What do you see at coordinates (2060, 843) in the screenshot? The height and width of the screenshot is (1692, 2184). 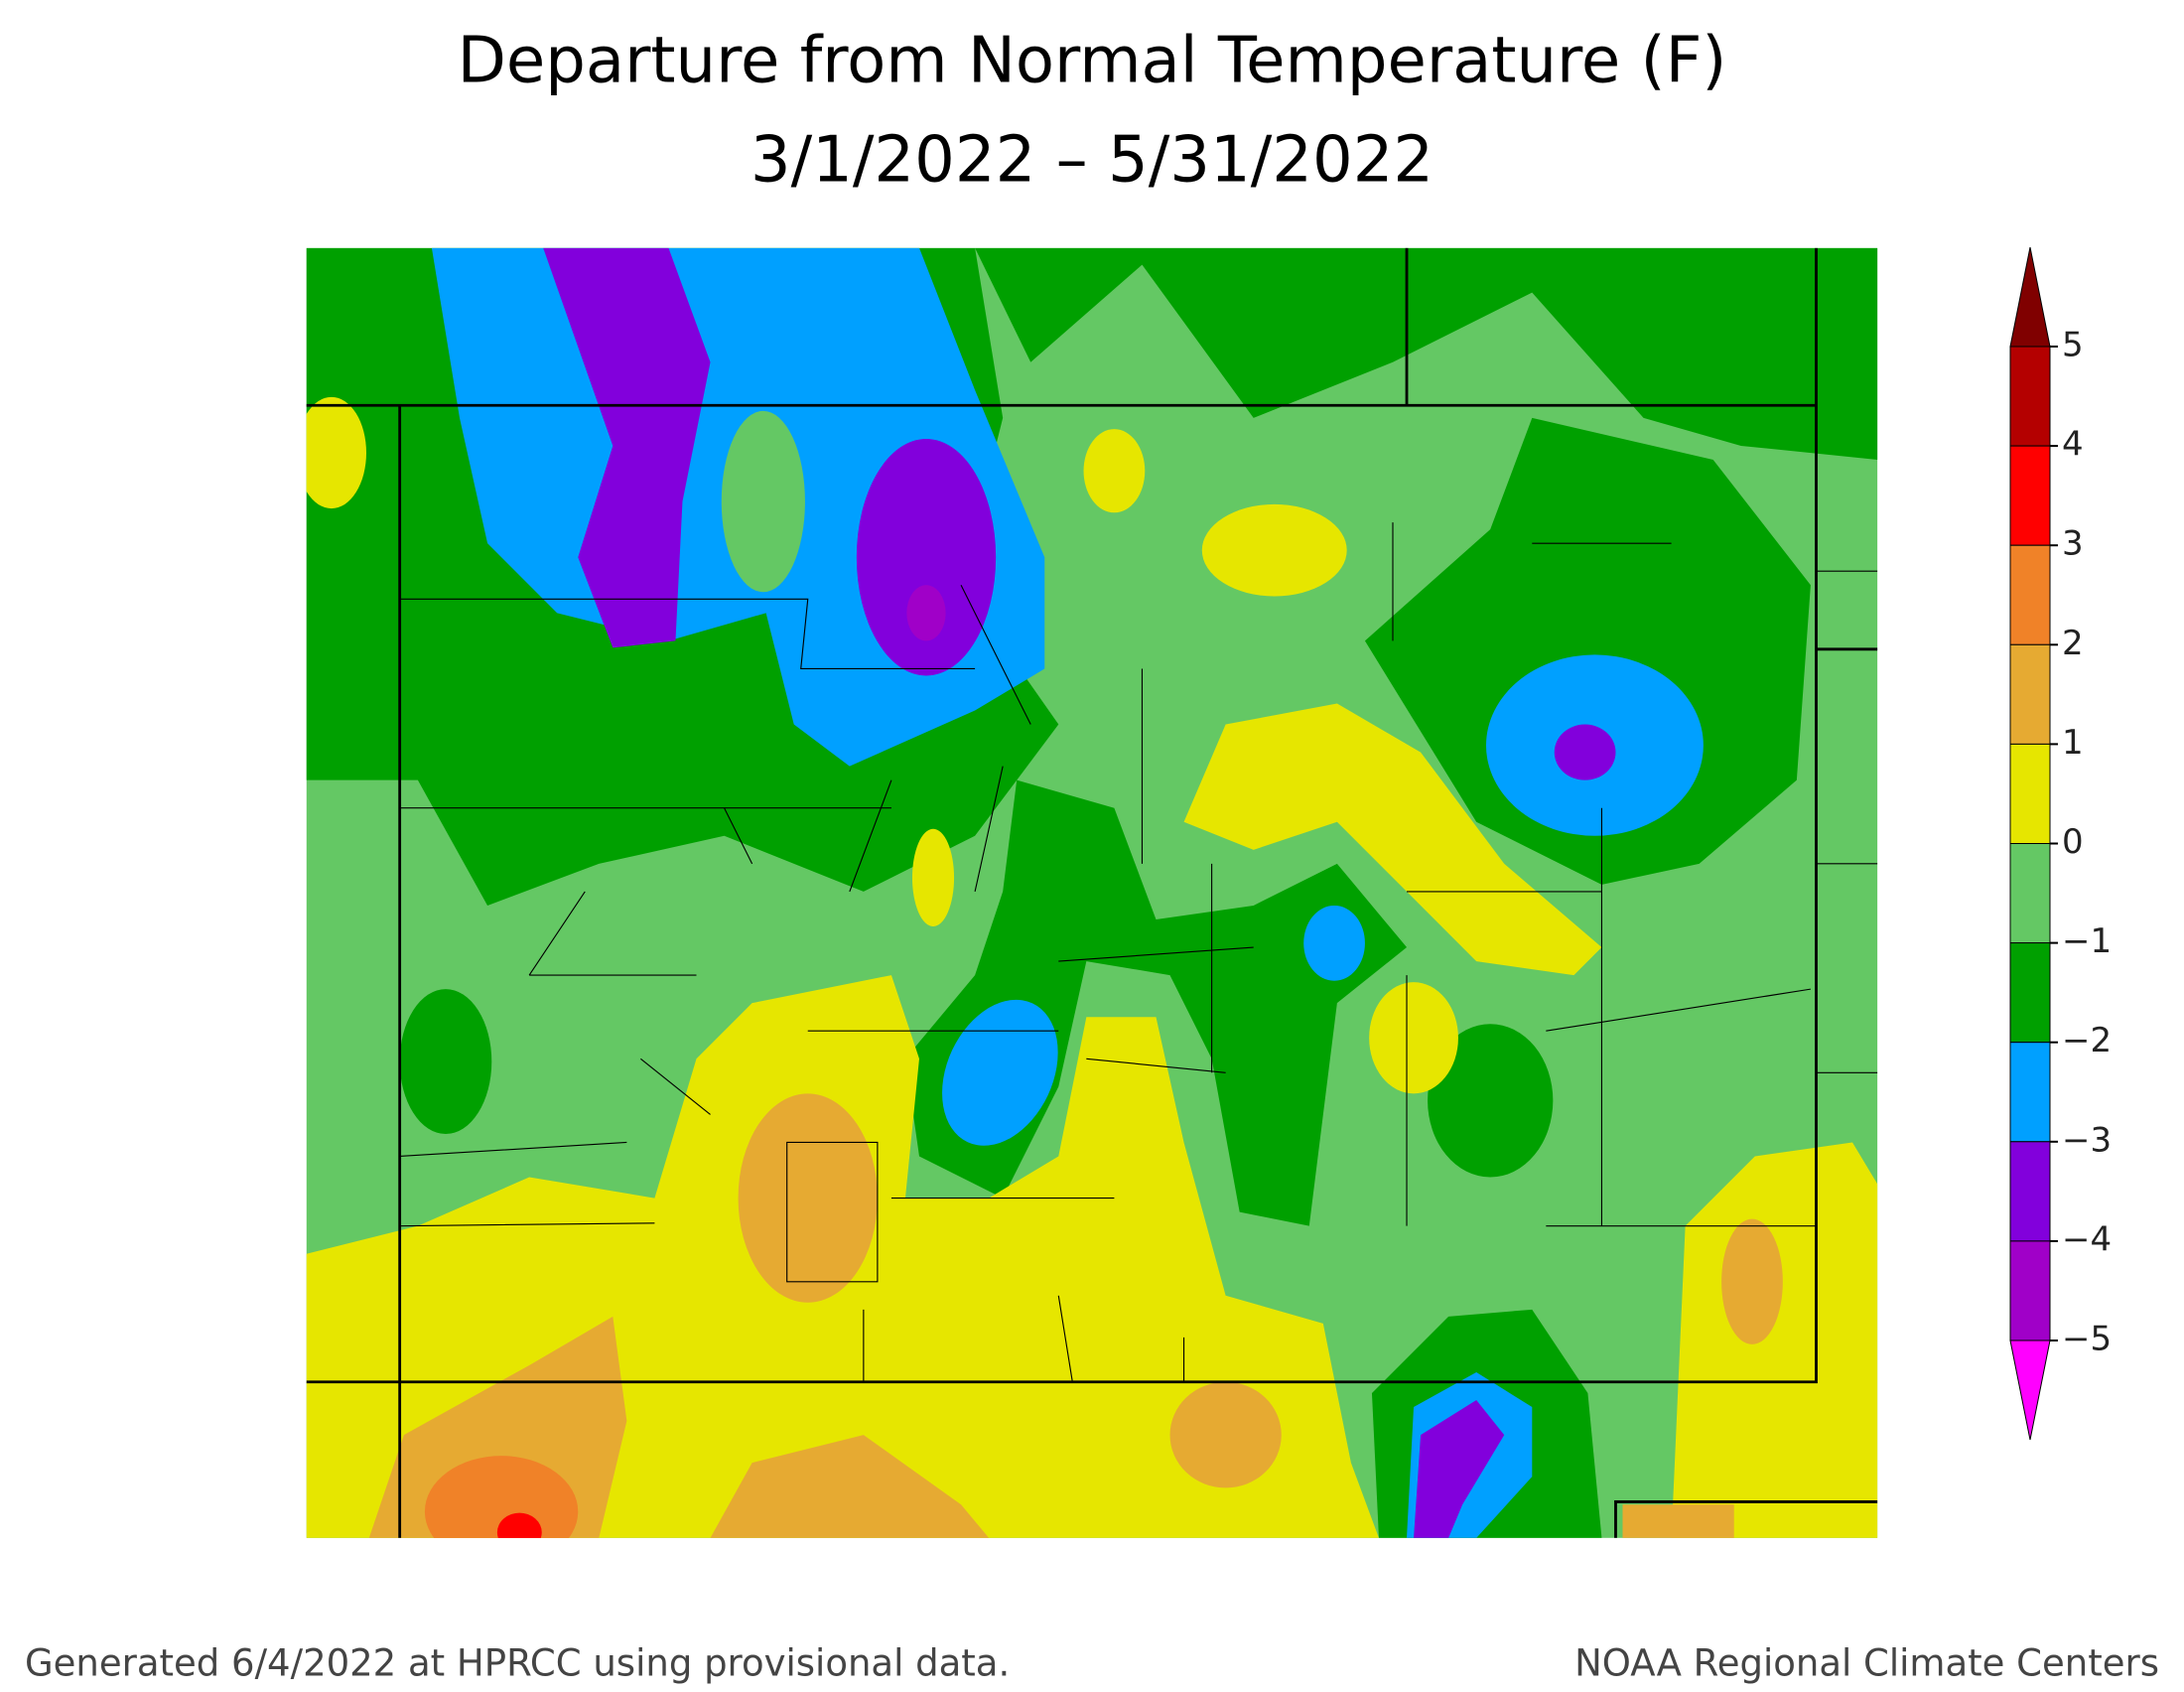 I see `color-bar: 5 4 3 2 1 0 −1 −2 −3 −4 −5` at bounding box center [2060, 843].